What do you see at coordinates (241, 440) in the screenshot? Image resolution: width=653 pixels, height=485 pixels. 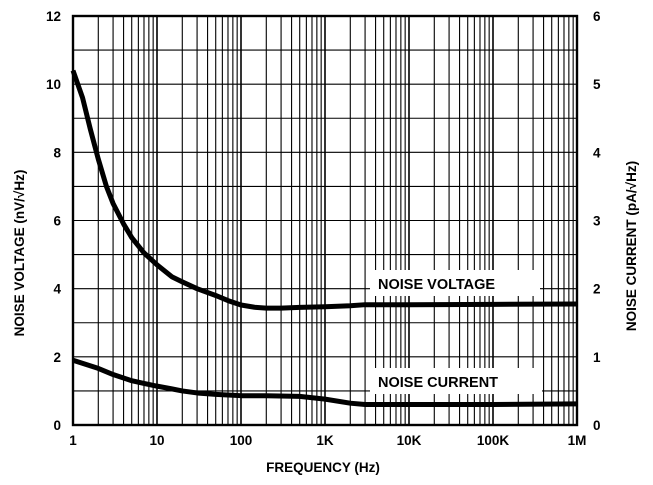 I see `x-tick-label: 100` at bounding box center [241, 440].